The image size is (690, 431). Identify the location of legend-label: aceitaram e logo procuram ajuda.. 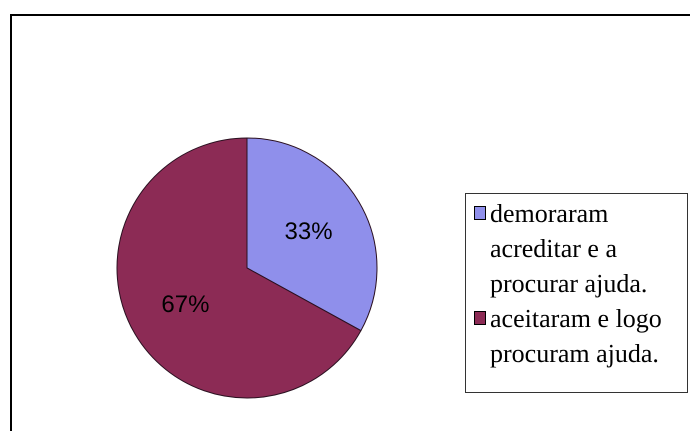
(576, 336).